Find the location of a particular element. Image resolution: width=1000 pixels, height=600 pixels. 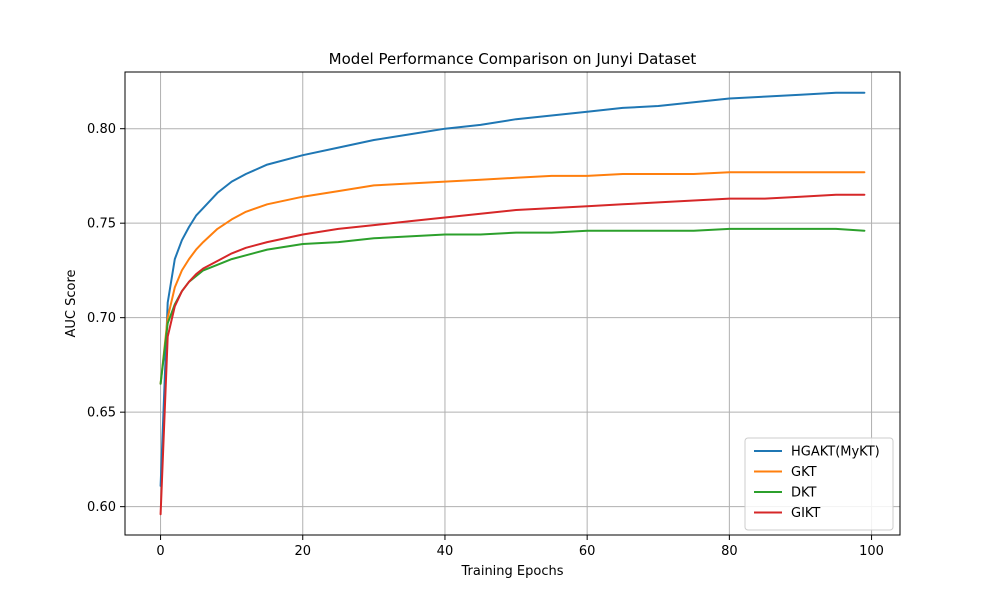

legend-label-gikt: GIKT is located at coordinates (805, 513).